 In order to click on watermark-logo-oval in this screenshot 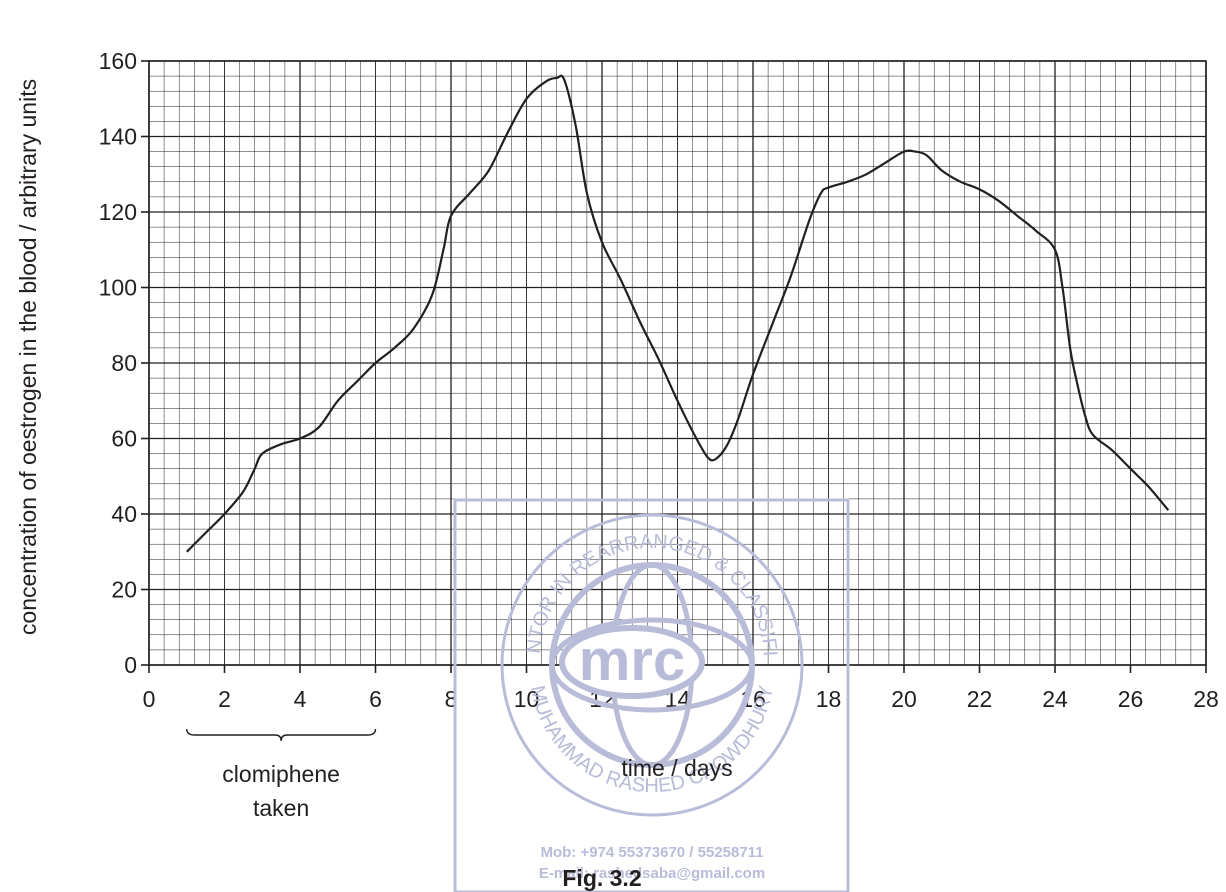, I will do `click(632, 662)`.